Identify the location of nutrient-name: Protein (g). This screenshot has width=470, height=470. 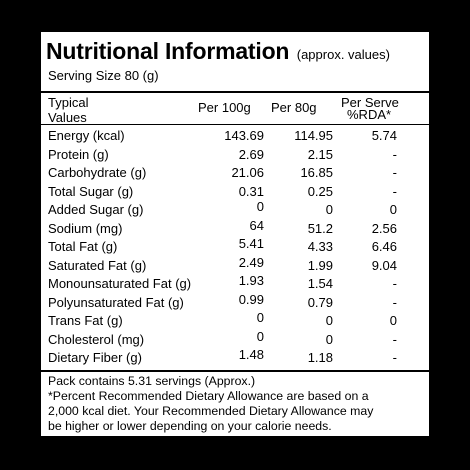
(78, 154).